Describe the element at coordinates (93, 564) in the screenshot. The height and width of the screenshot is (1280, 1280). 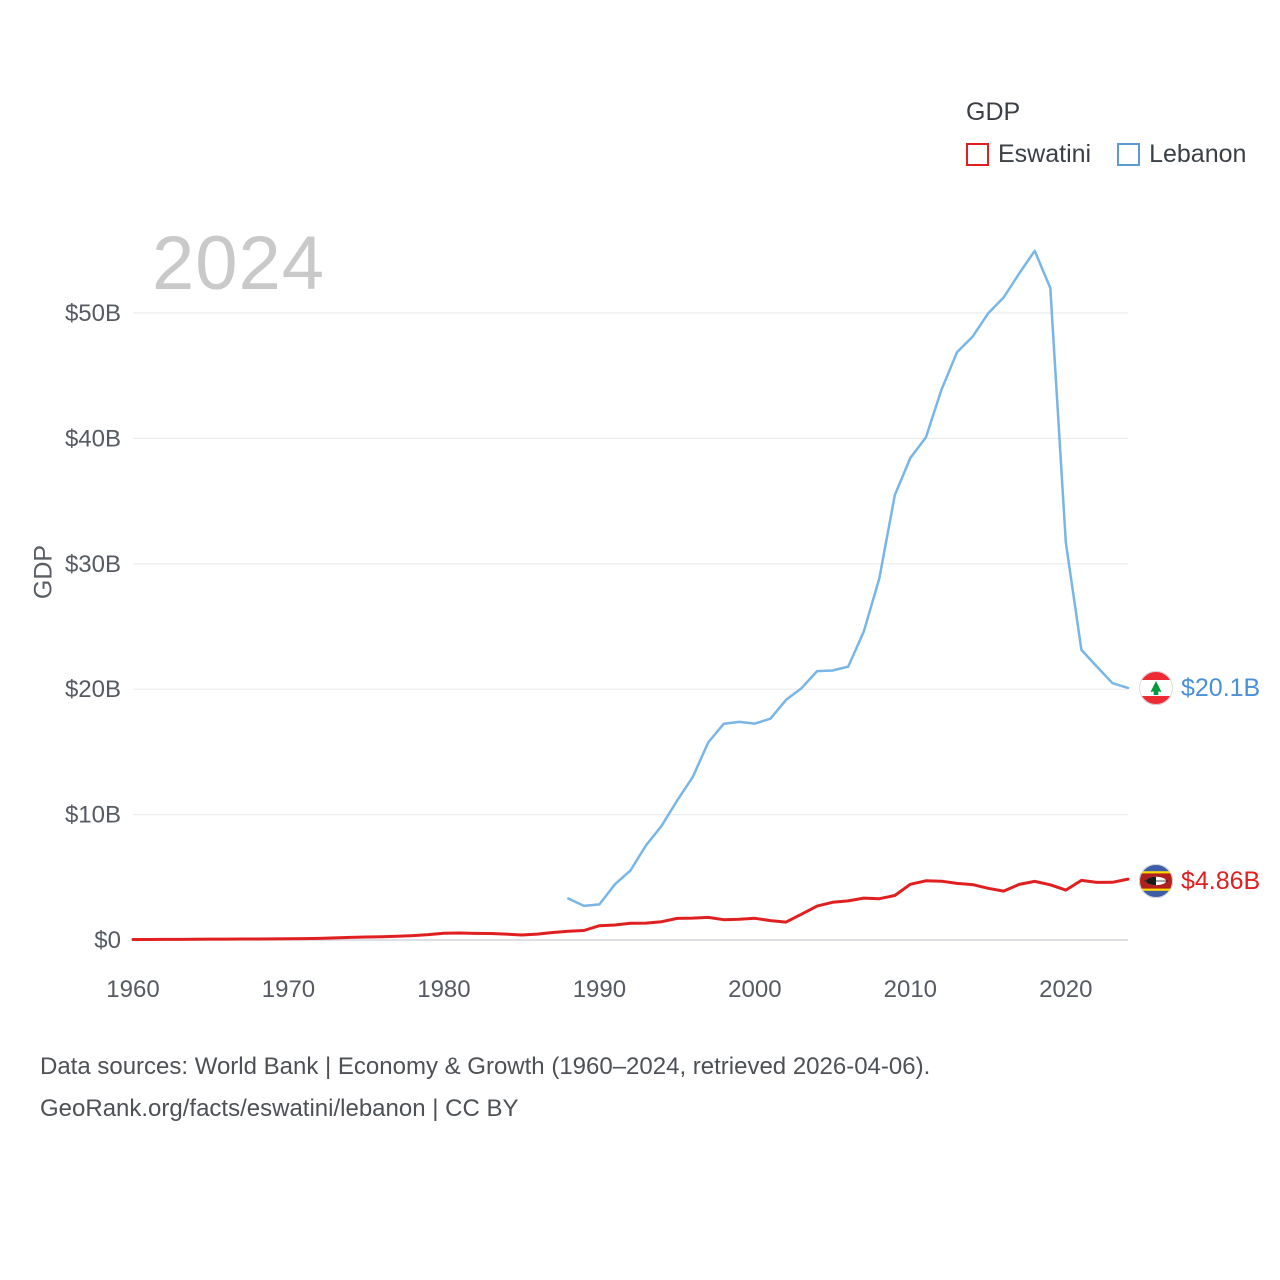
I see `y-tick-label: $30B` at that location.